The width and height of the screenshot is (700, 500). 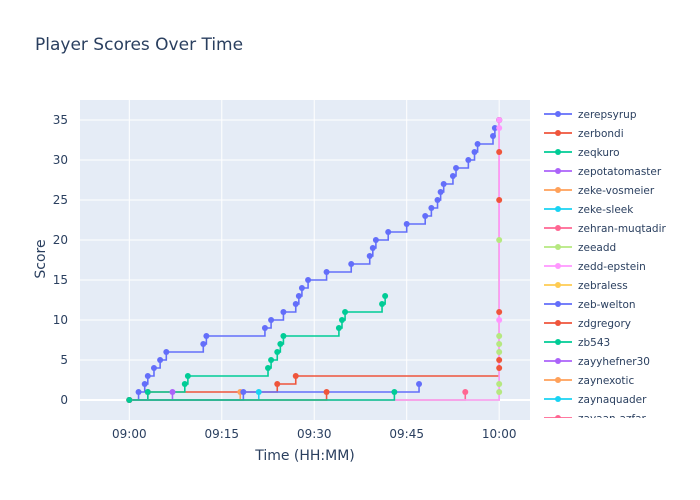 What do you see at coordinates (612, 400) in the screenshot?
I see `legend-label: zaynaquader` at bounding box center [612, 400].